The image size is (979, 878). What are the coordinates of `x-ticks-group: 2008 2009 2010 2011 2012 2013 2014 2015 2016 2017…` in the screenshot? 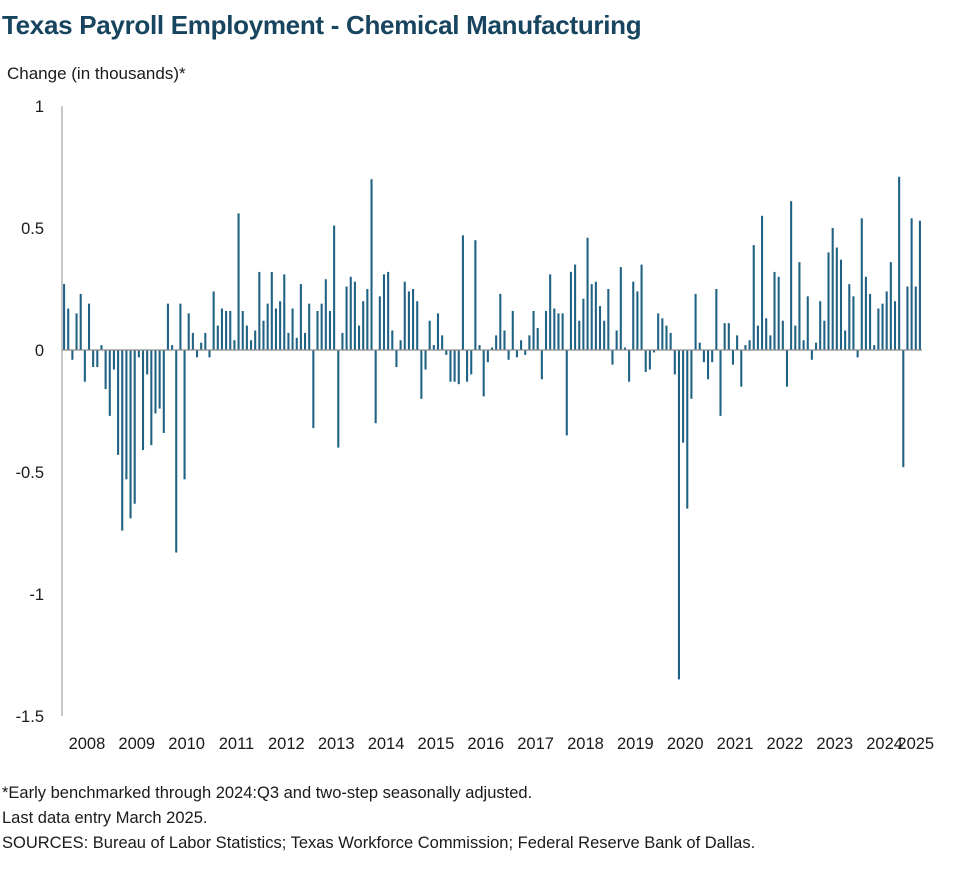 It's located at (502, 744).